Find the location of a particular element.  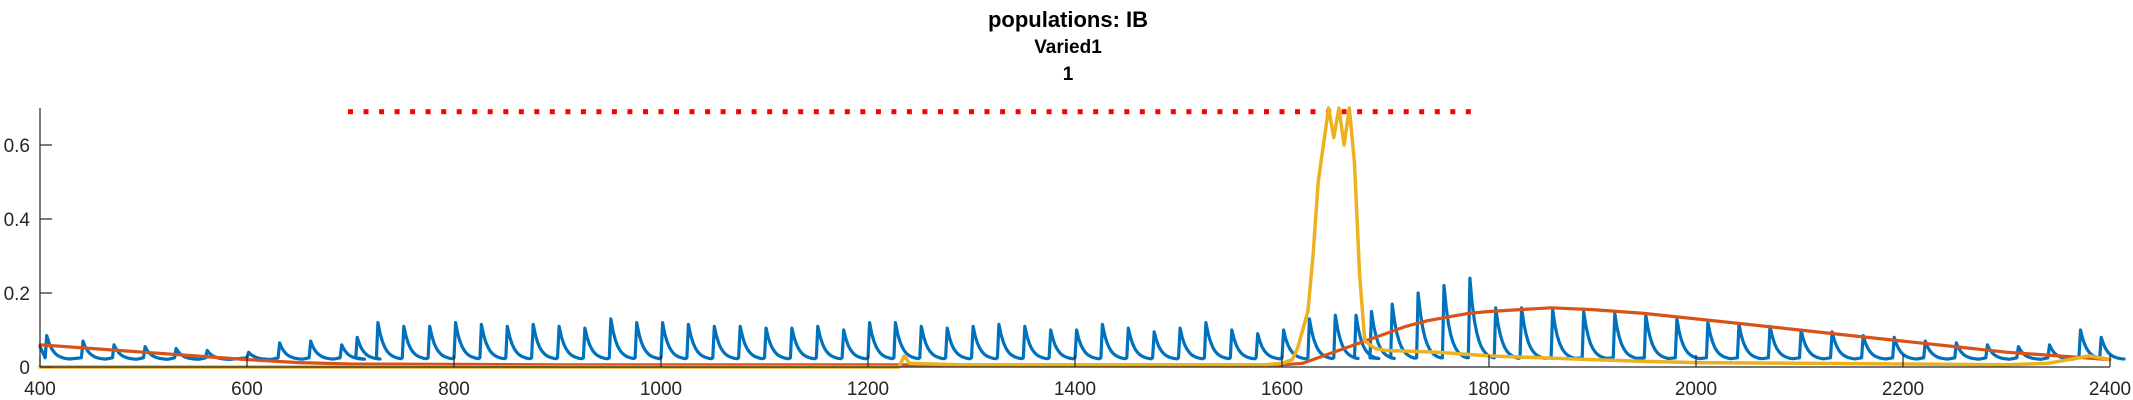

chart-title: populations: IB is located at coordinates (1068, 19).